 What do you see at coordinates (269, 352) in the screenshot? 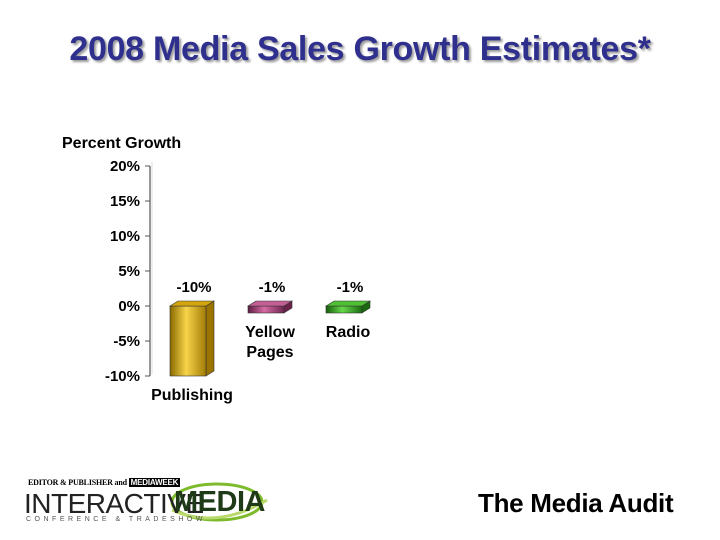
I see `category-label: Pages` at bounding box center [269, 352].